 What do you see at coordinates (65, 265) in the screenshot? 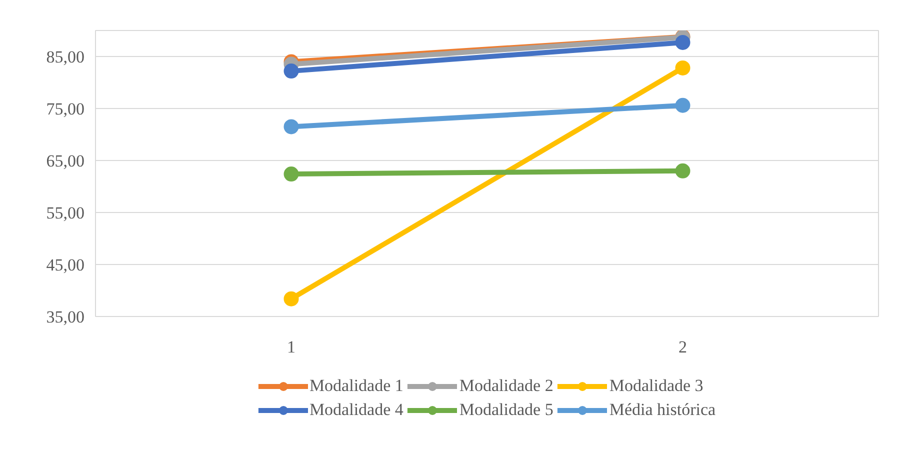
I see `y-tick-label: 45,00` at bounding box center [65, 265].